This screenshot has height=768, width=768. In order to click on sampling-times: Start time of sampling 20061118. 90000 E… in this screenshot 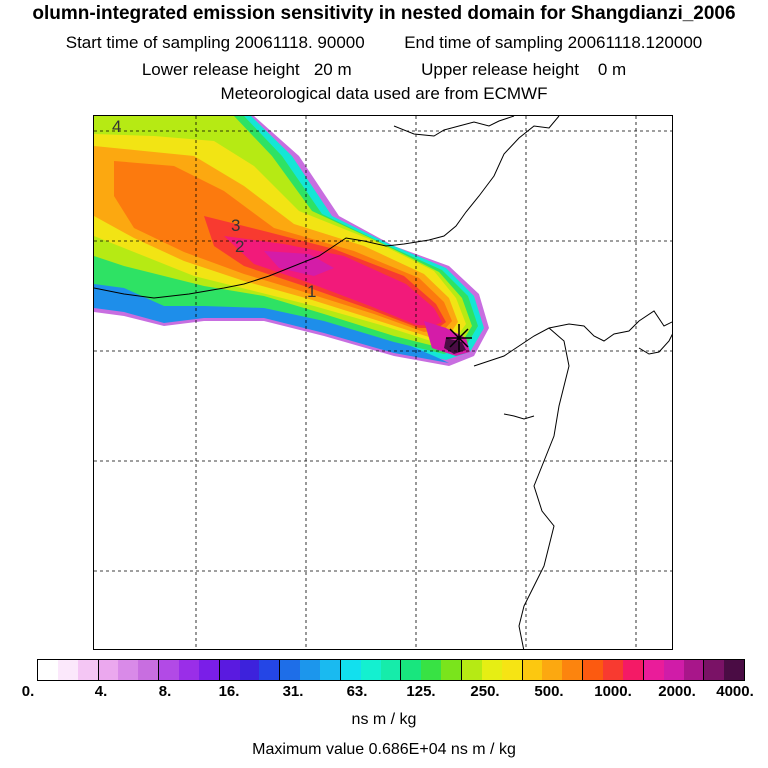, I will do `click(384, 43)`.